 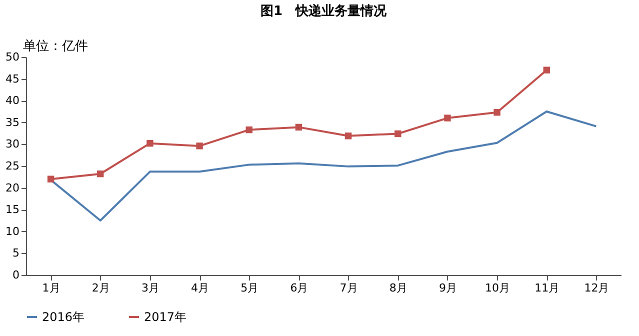 I want to click on x-tick-label: 3月, so click(x=150, y=288).